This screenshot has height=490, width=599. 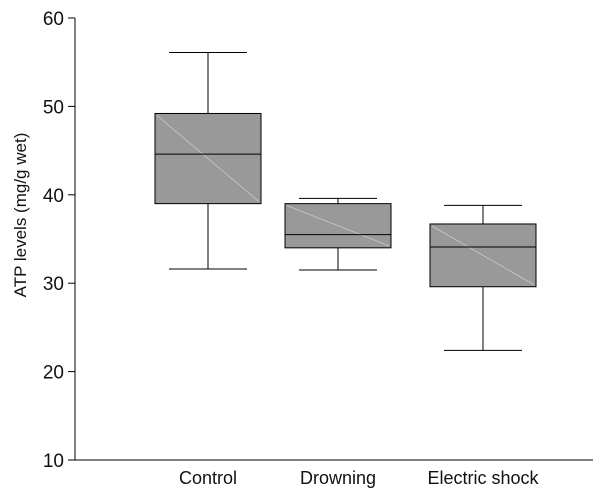 I want to click on iqr-box, so click(x=483, y=255).